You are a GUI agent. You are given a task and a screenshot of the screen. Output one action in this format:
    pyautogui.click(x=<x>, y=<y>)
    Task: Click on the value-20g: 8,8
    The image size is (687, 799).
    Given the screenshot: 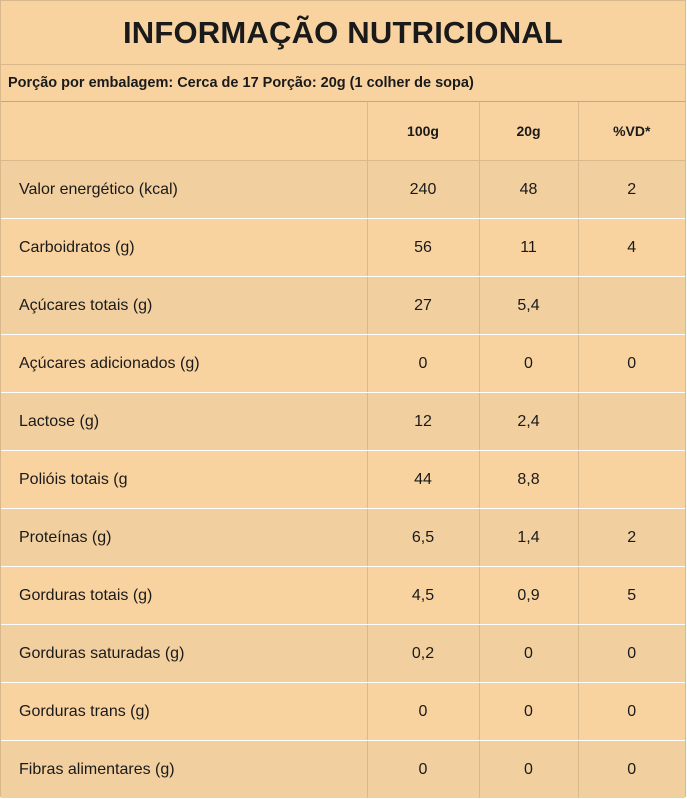 What is the action you would take?
    pyautogui.click(x=529, y=479)
    